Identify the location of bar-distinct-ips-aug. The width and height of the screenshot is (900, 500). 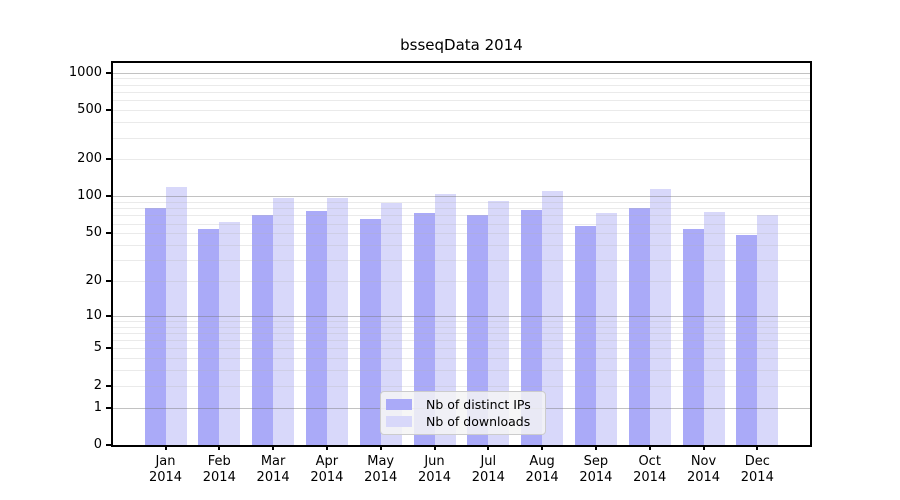
(532, 327).